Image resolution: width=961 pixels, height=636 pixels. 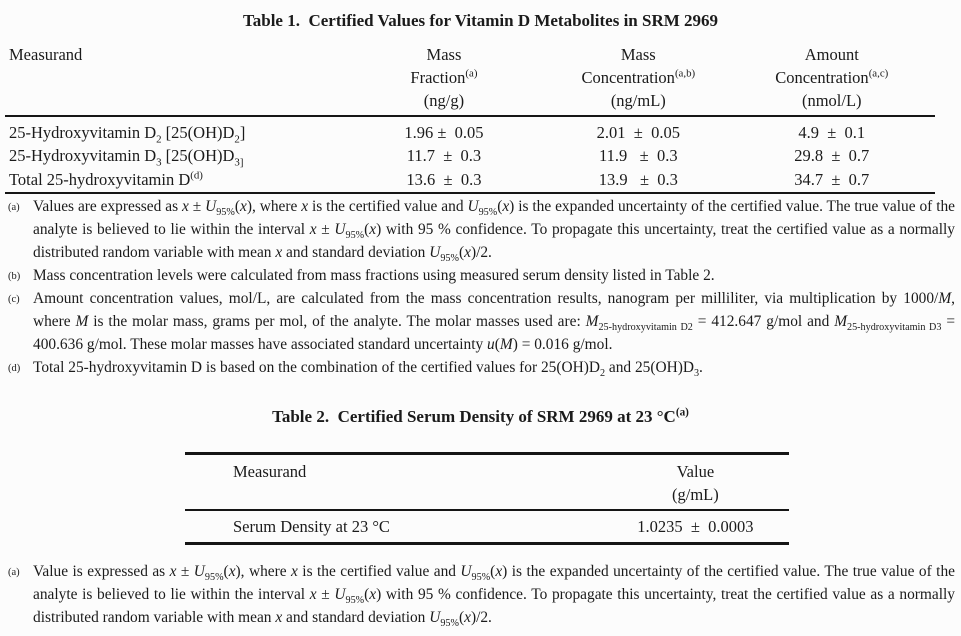 I want to click on footnote-marker: (c), so click(x=14, y=299).